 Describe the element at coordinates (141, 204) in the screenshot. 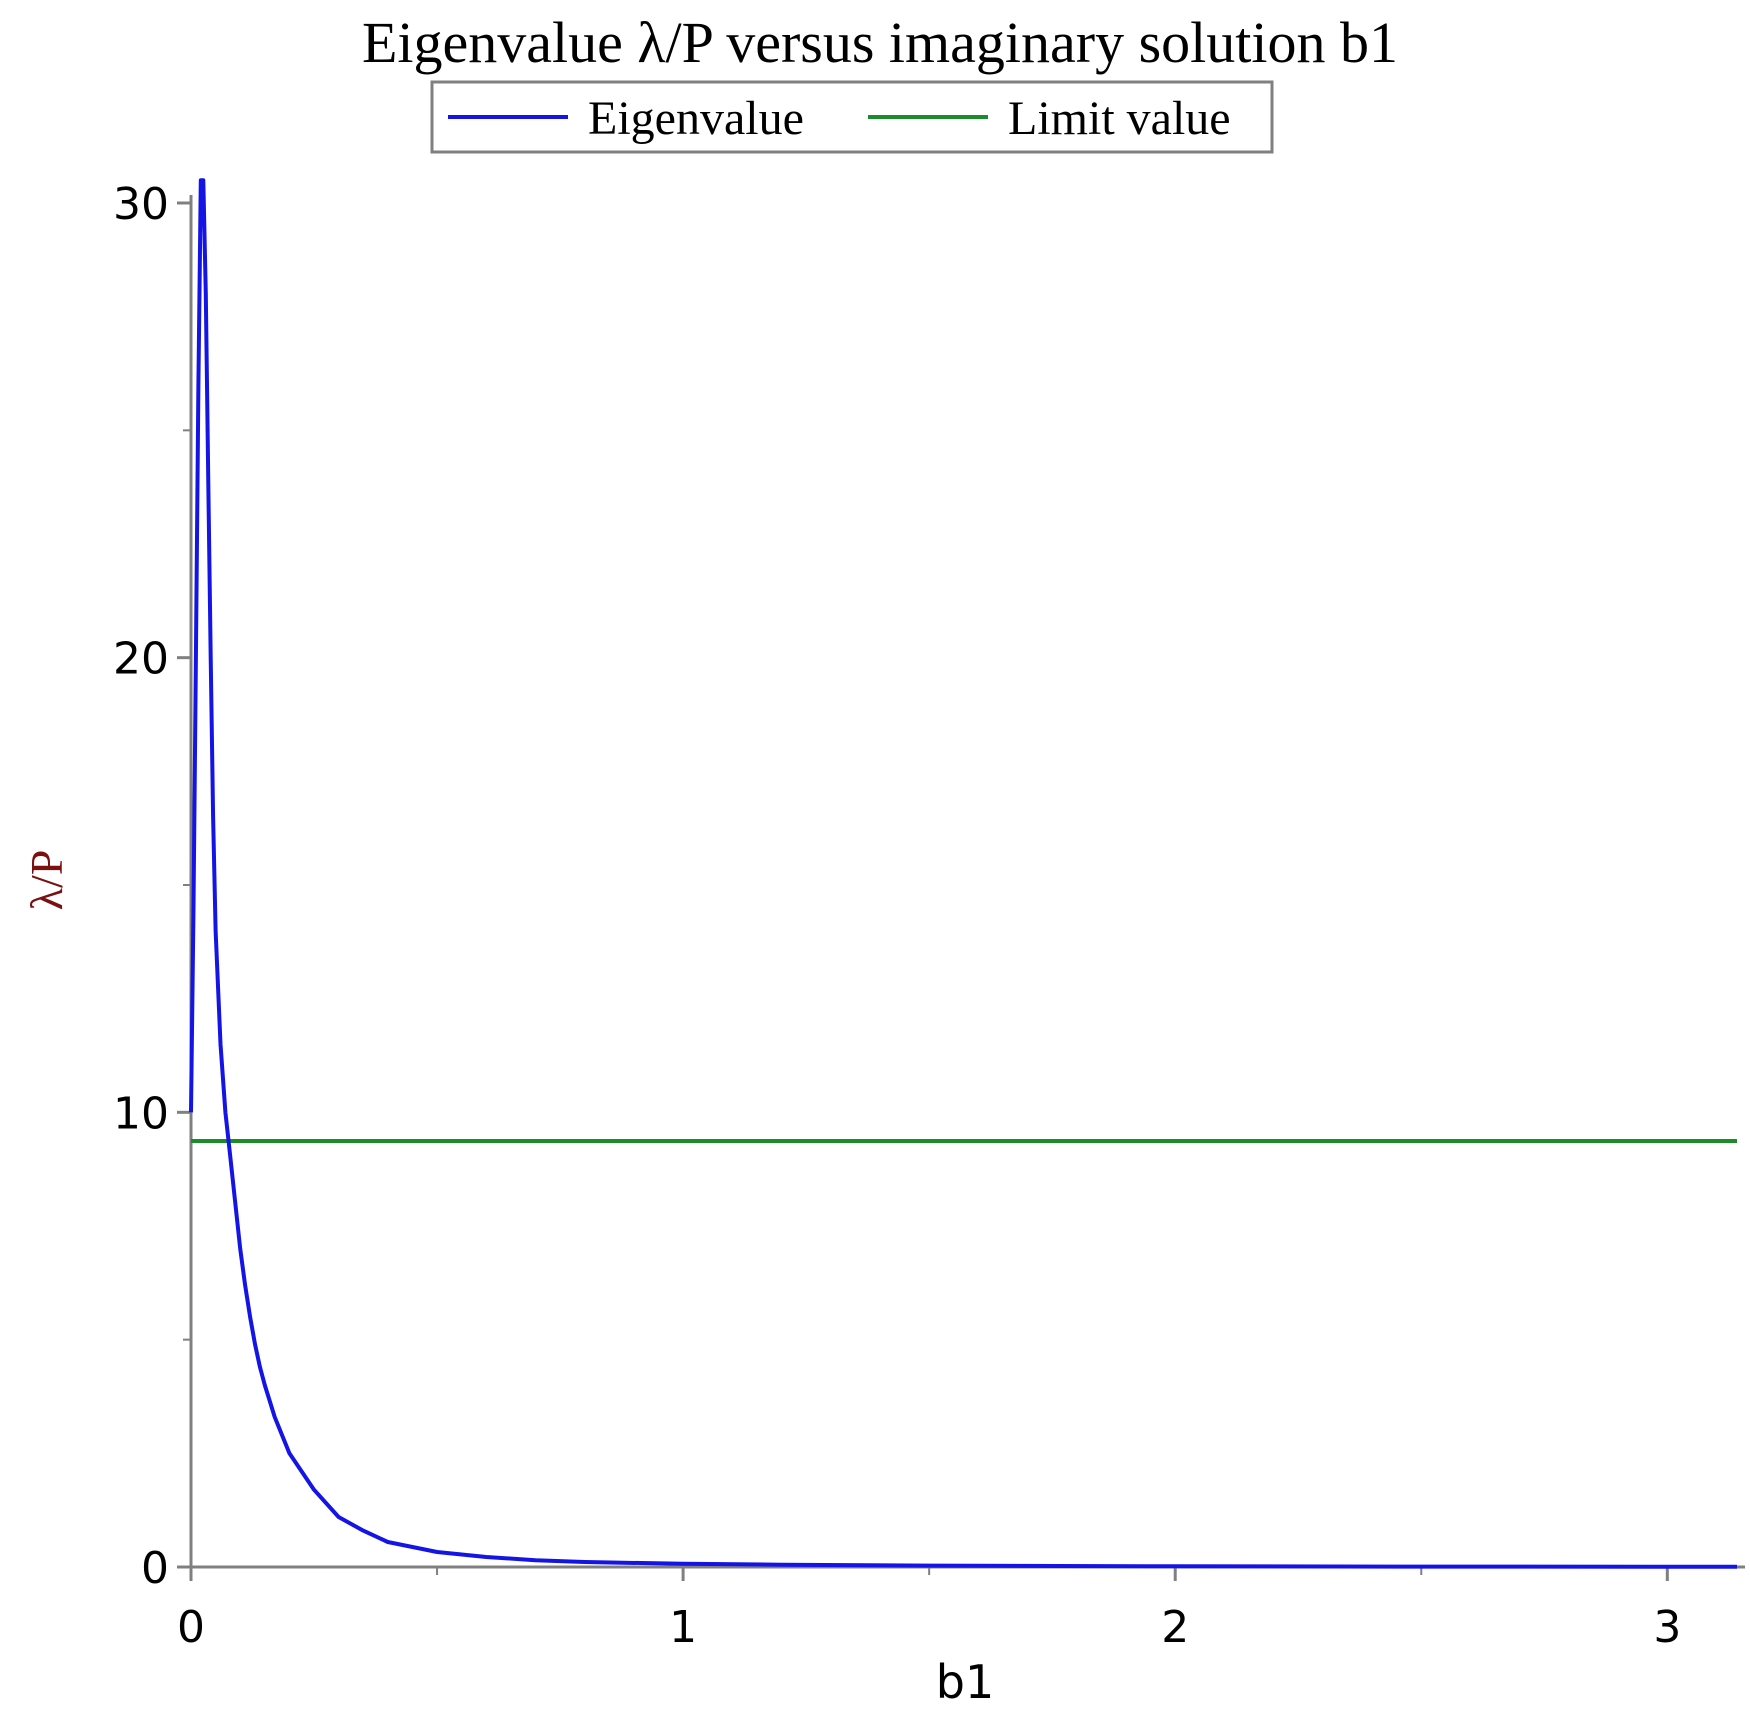

I see `y-tick-label: 30` at that location.